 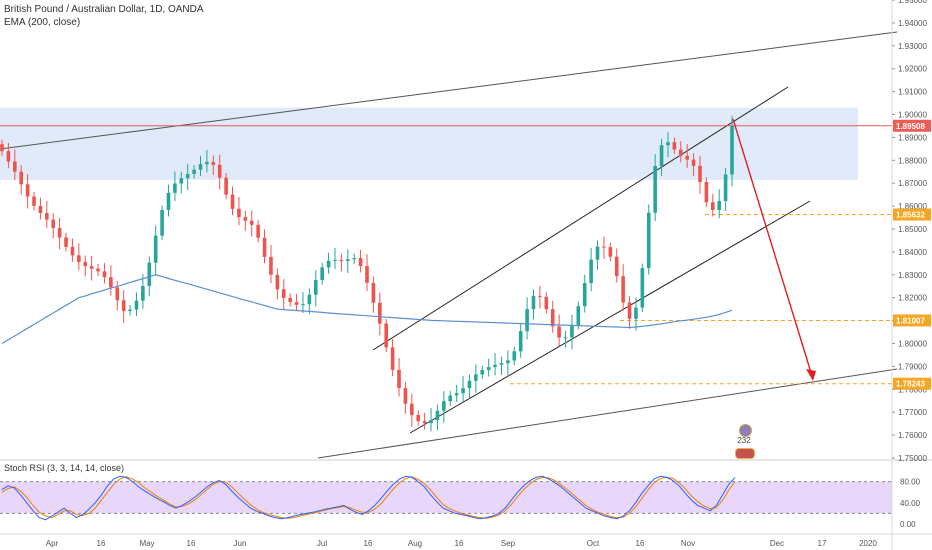 I want to click on price-tick-label: 1.94000, so click(x=912, y=23).